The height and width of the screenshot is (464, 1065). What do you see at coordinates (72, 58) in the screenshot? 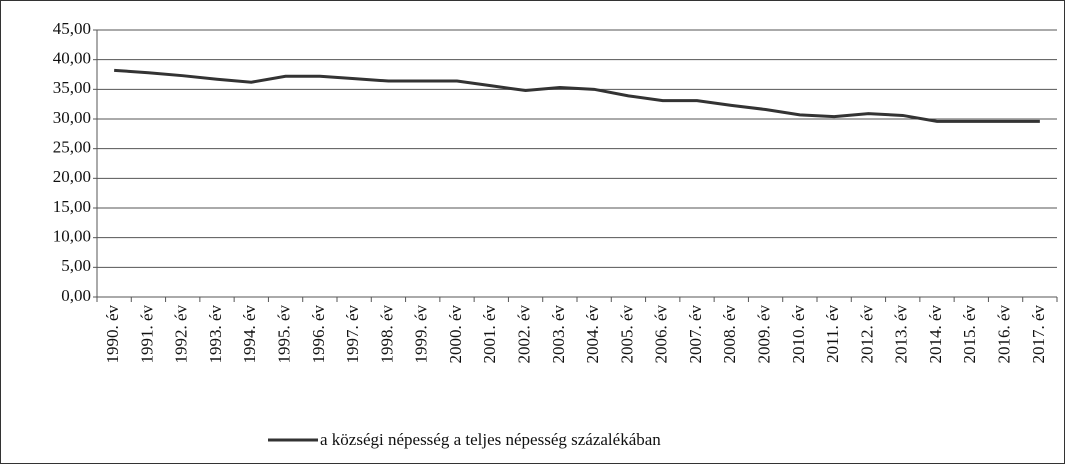
I see `y-tick-label: 40,00` at bounding box center [72, 58].